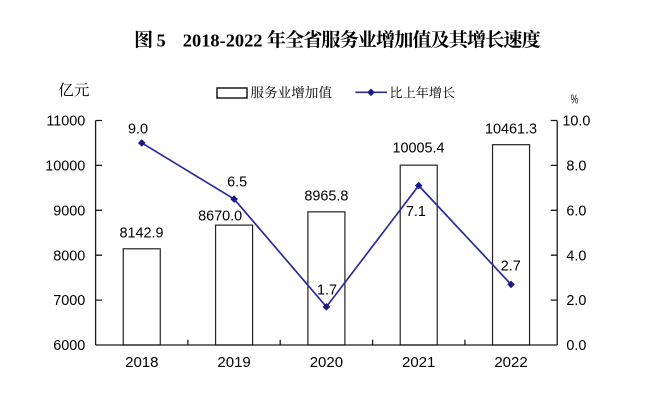 The width and height of the screenshot is (664, 401). Describe the element at coordinates (69, 301) in the screenshot. I see `svg-text: 7000` at that location.